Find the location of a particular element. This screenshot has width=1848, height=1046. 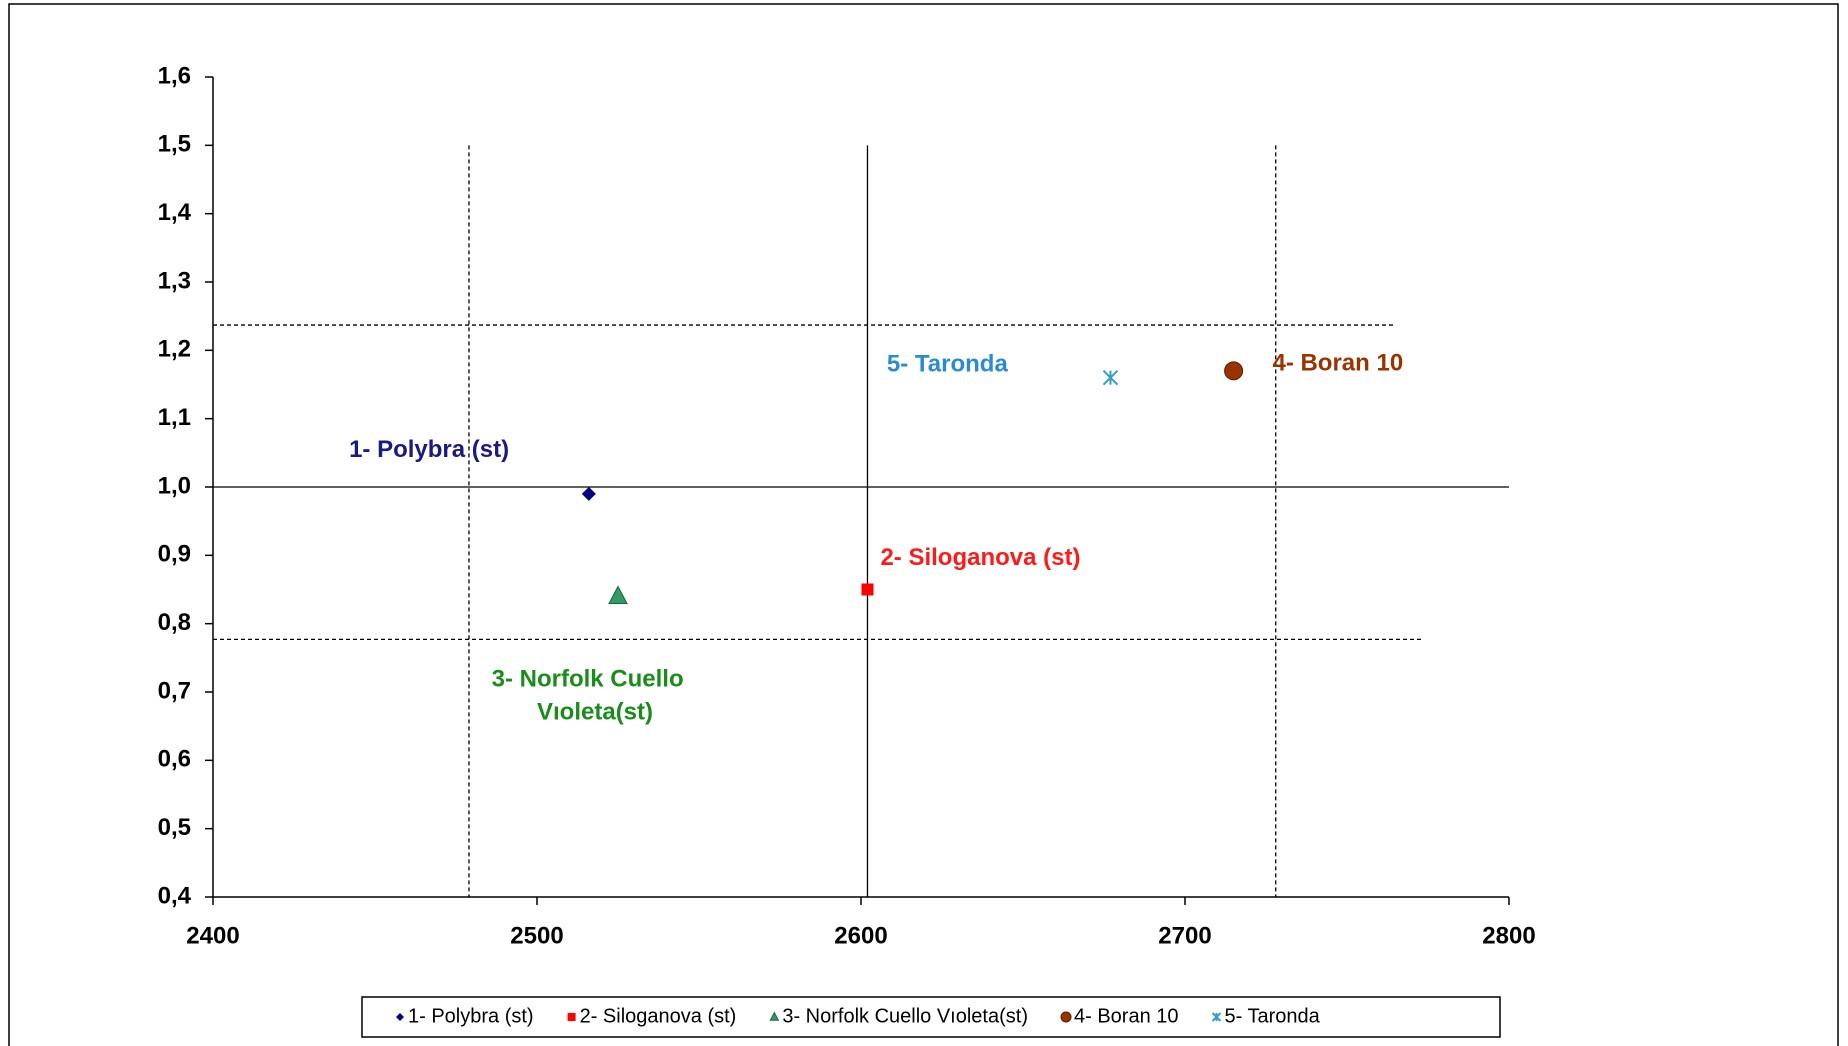

annotation: 5- Taronda is located at coordinates (948, 364).